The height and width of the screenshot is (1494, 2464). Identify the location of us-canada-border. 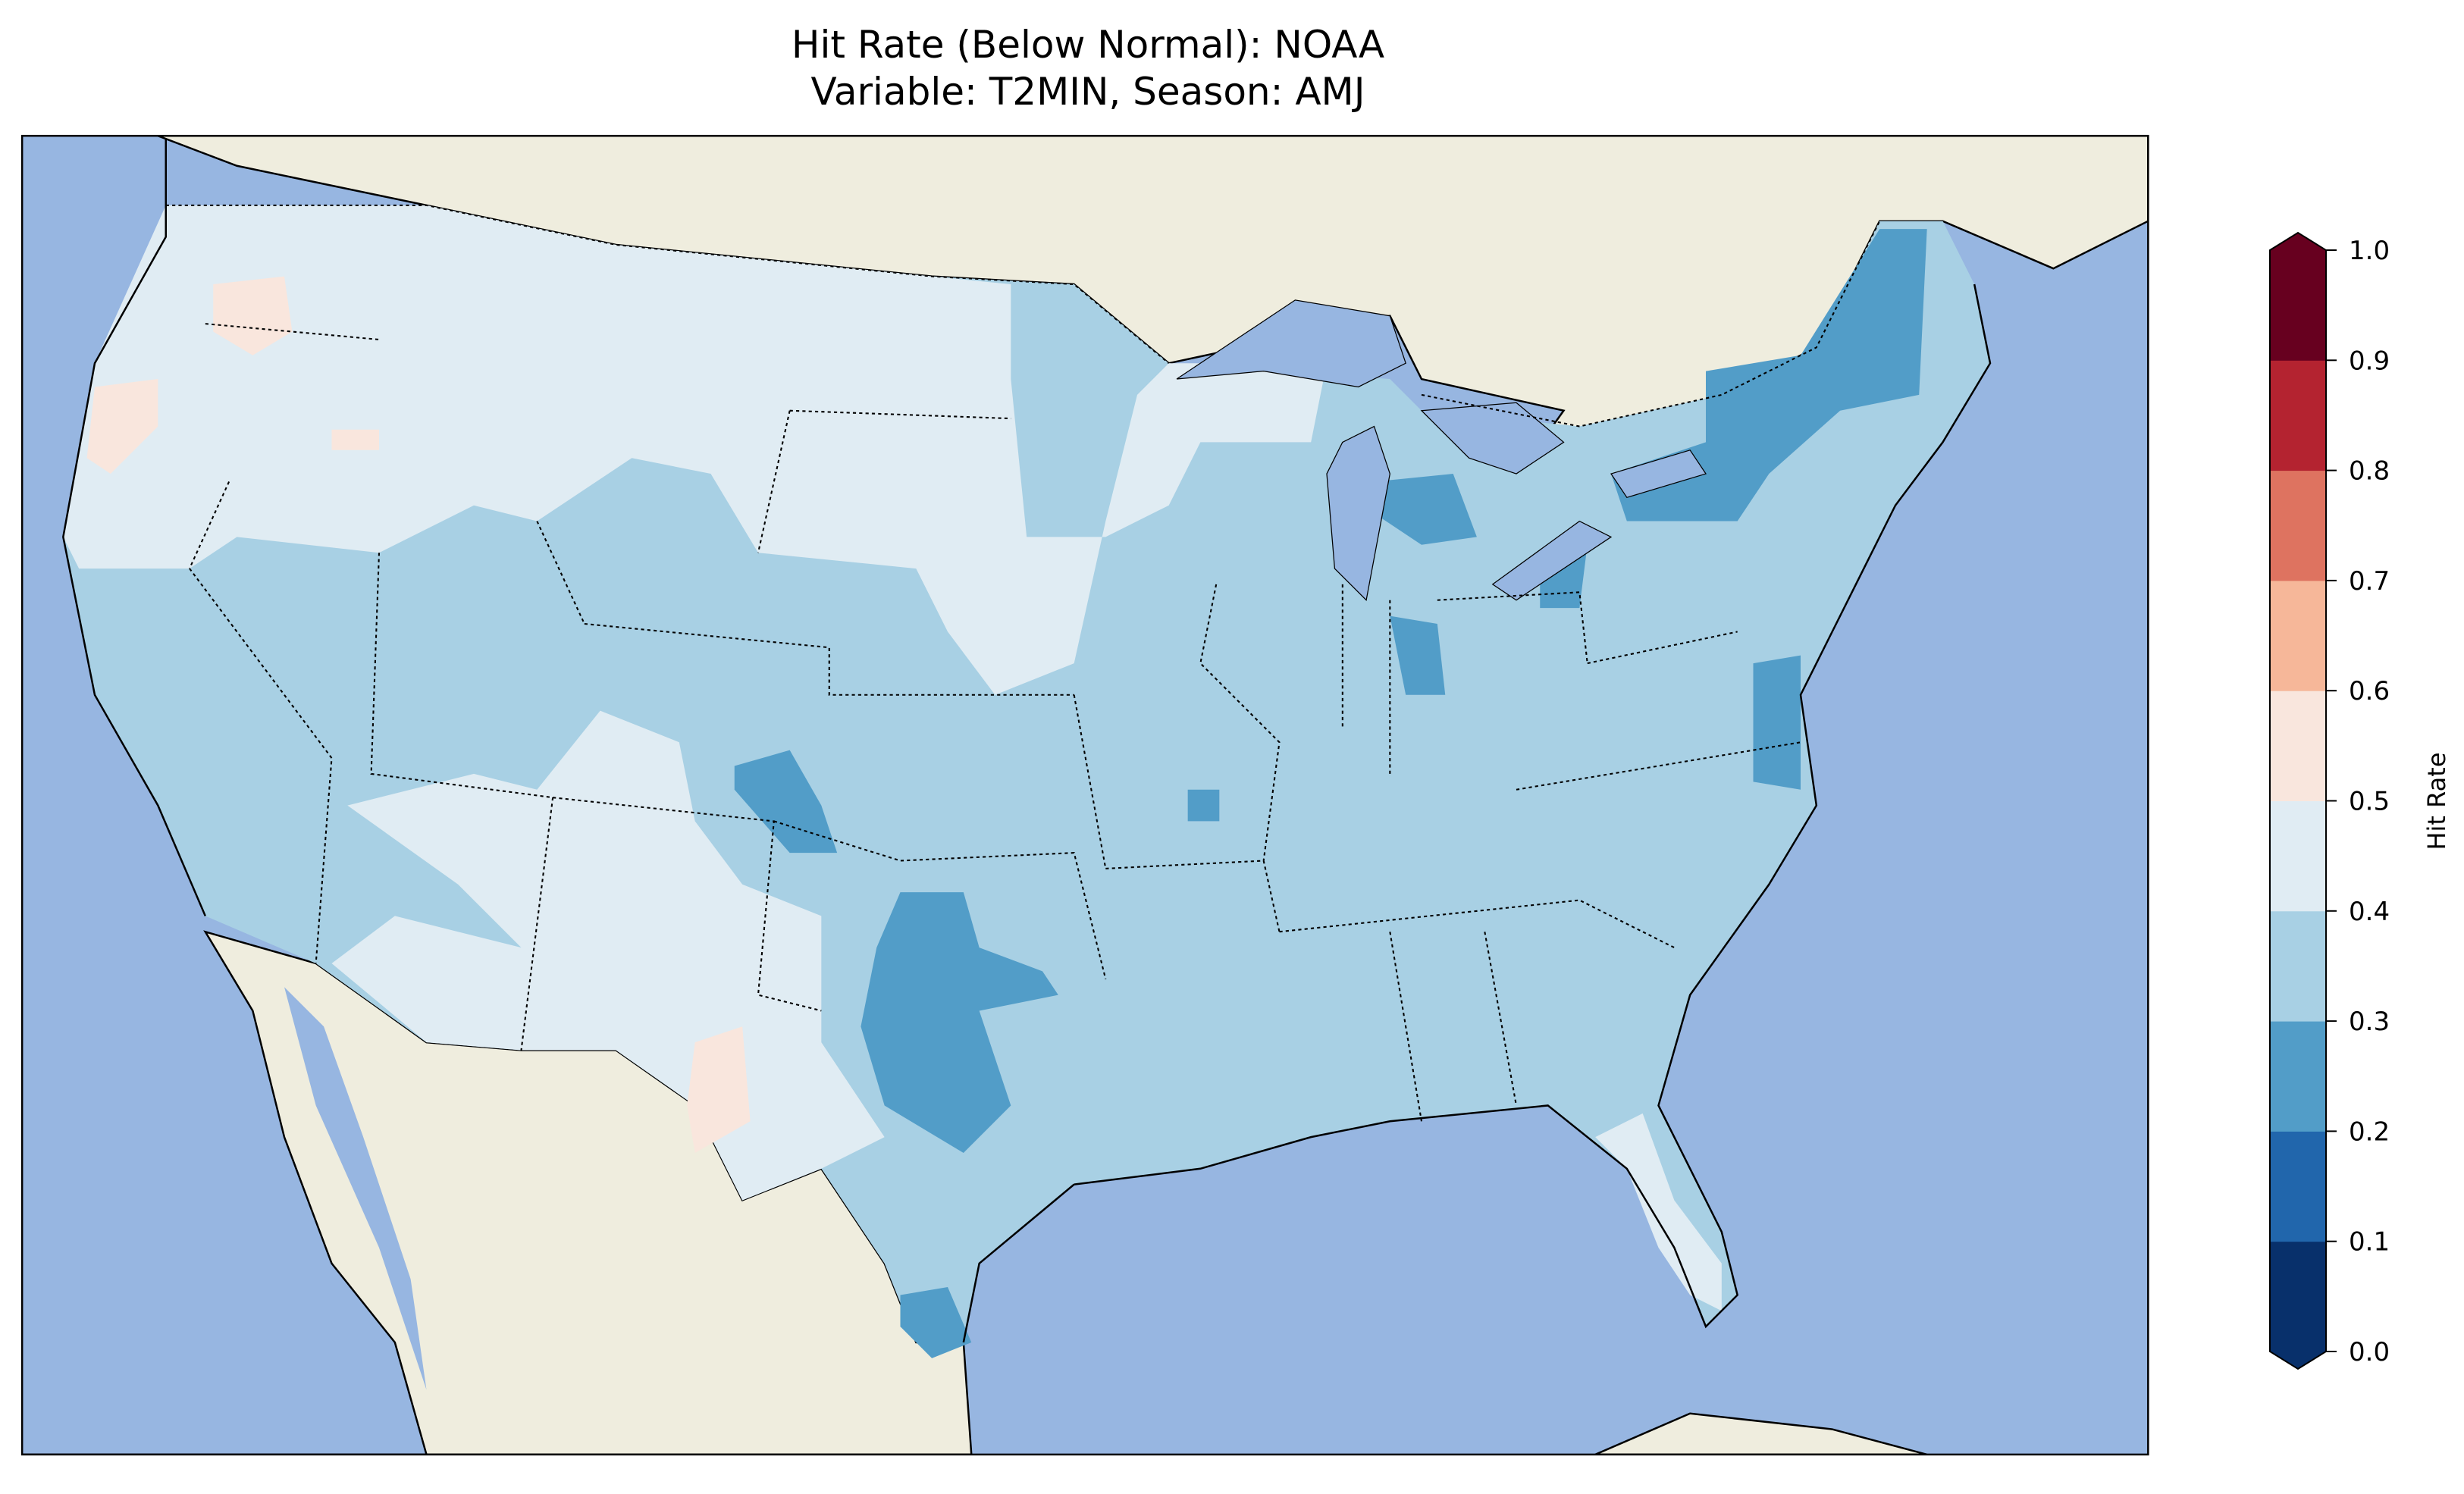
(1023, 316).